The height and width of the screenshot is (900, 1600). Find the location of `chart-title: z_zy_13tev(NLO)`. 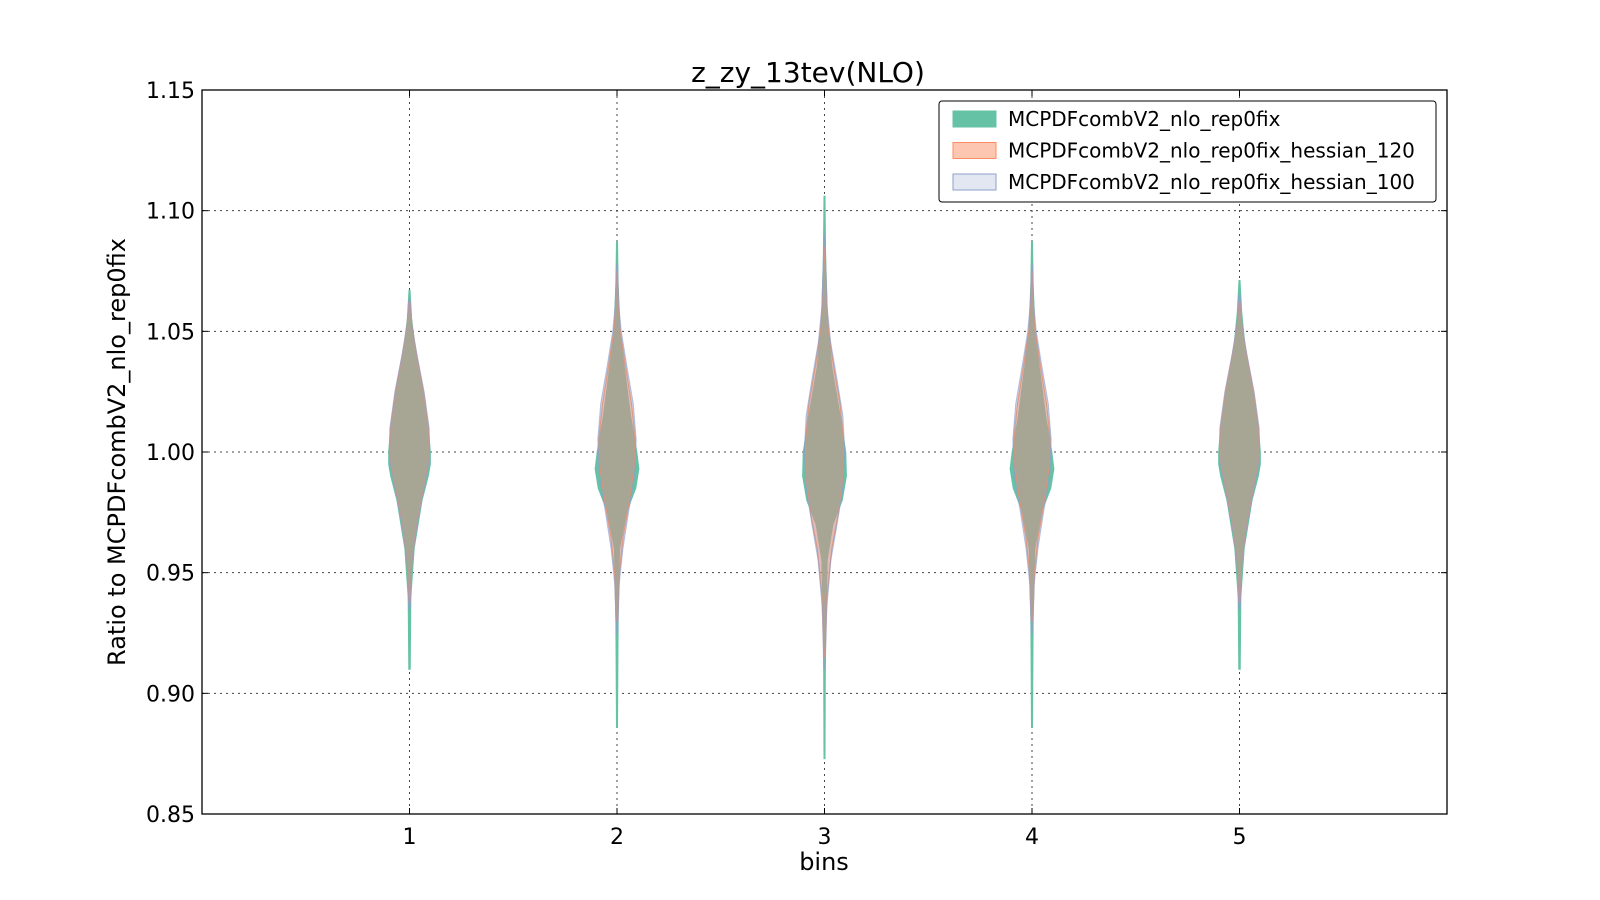

chart-title: z_zy_13tev(NLO) is located at coordinates (808, 72).